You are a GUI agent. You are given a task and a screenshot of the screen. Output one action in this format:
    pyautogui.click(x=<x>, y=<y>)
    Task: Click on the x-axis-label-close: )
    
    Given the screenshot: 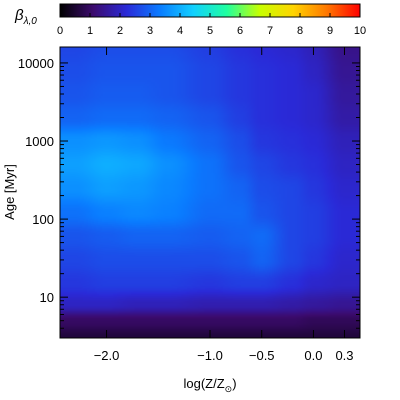 What is the action you would take?
    pyautogui.click(x=234, y=383)
    